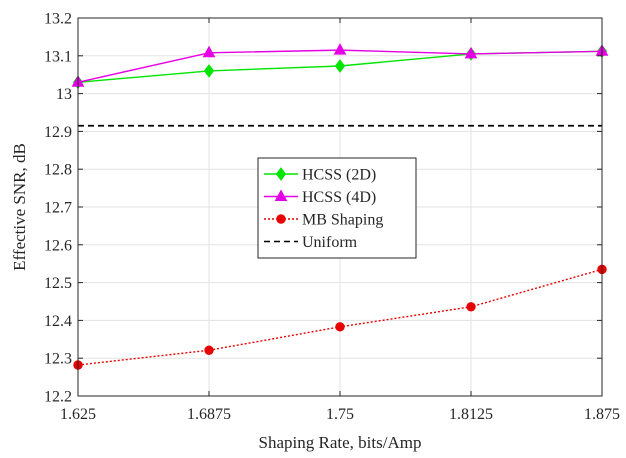 The width and height of the screenshot is (626, 458). Describe the element at coordinates (281, 219) in the screenshot. I see `legend-marker-mb-shaping` at that location.